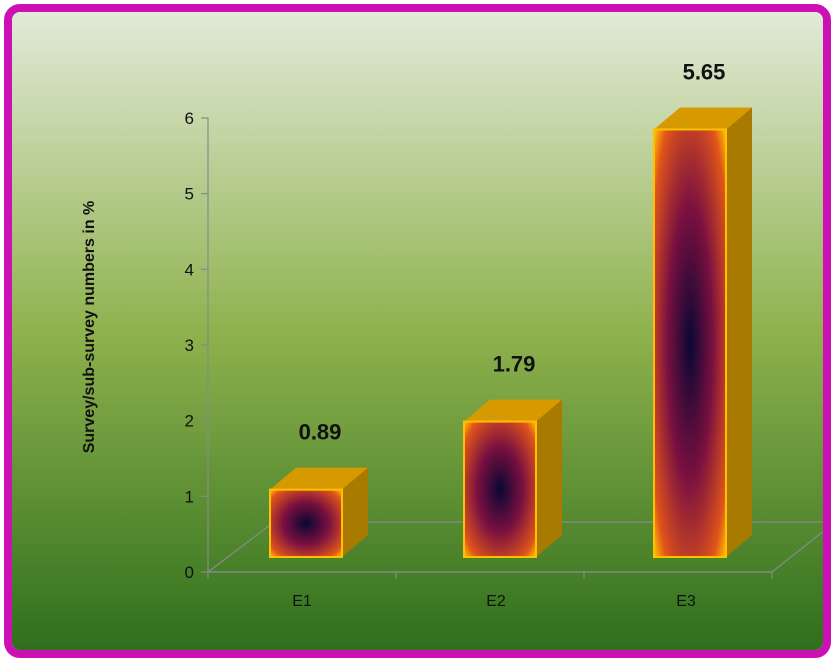 Image resolution: width=835 pixels, height=662 pixels. I want to click on bar-e3, so click(702, 332).